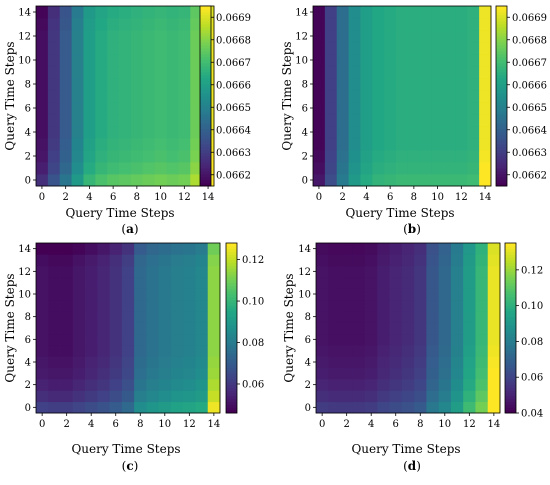 Image resolution: width=550 pixels, height=485 pixels. Describe the element at coordinates (28, 109) in the screenshot. I see `y-tick-label: 6` at that location.